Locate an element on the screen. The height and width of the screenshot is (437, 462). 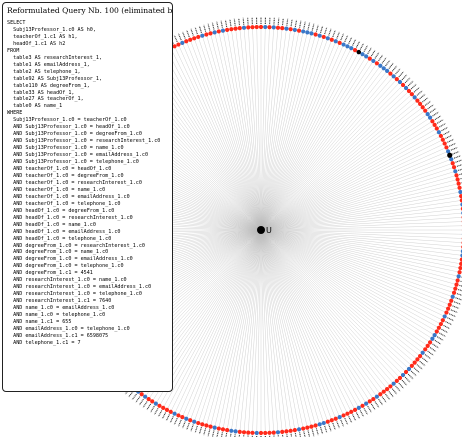
center-node: U is located at coordinates (264, 230).